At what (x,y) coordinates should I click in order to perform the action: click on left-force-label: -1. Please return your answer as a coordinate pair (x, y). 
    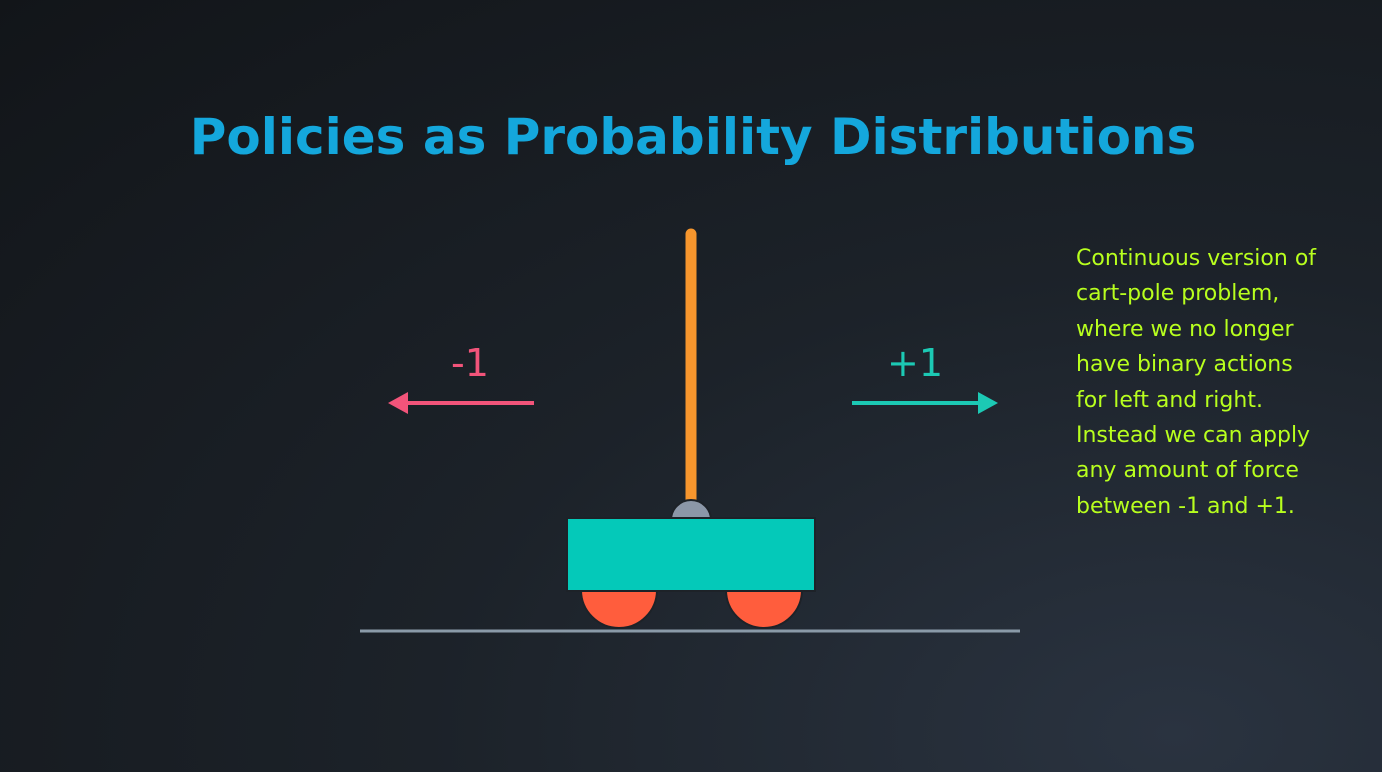
    Looking at the image, I should click on (470, 363).